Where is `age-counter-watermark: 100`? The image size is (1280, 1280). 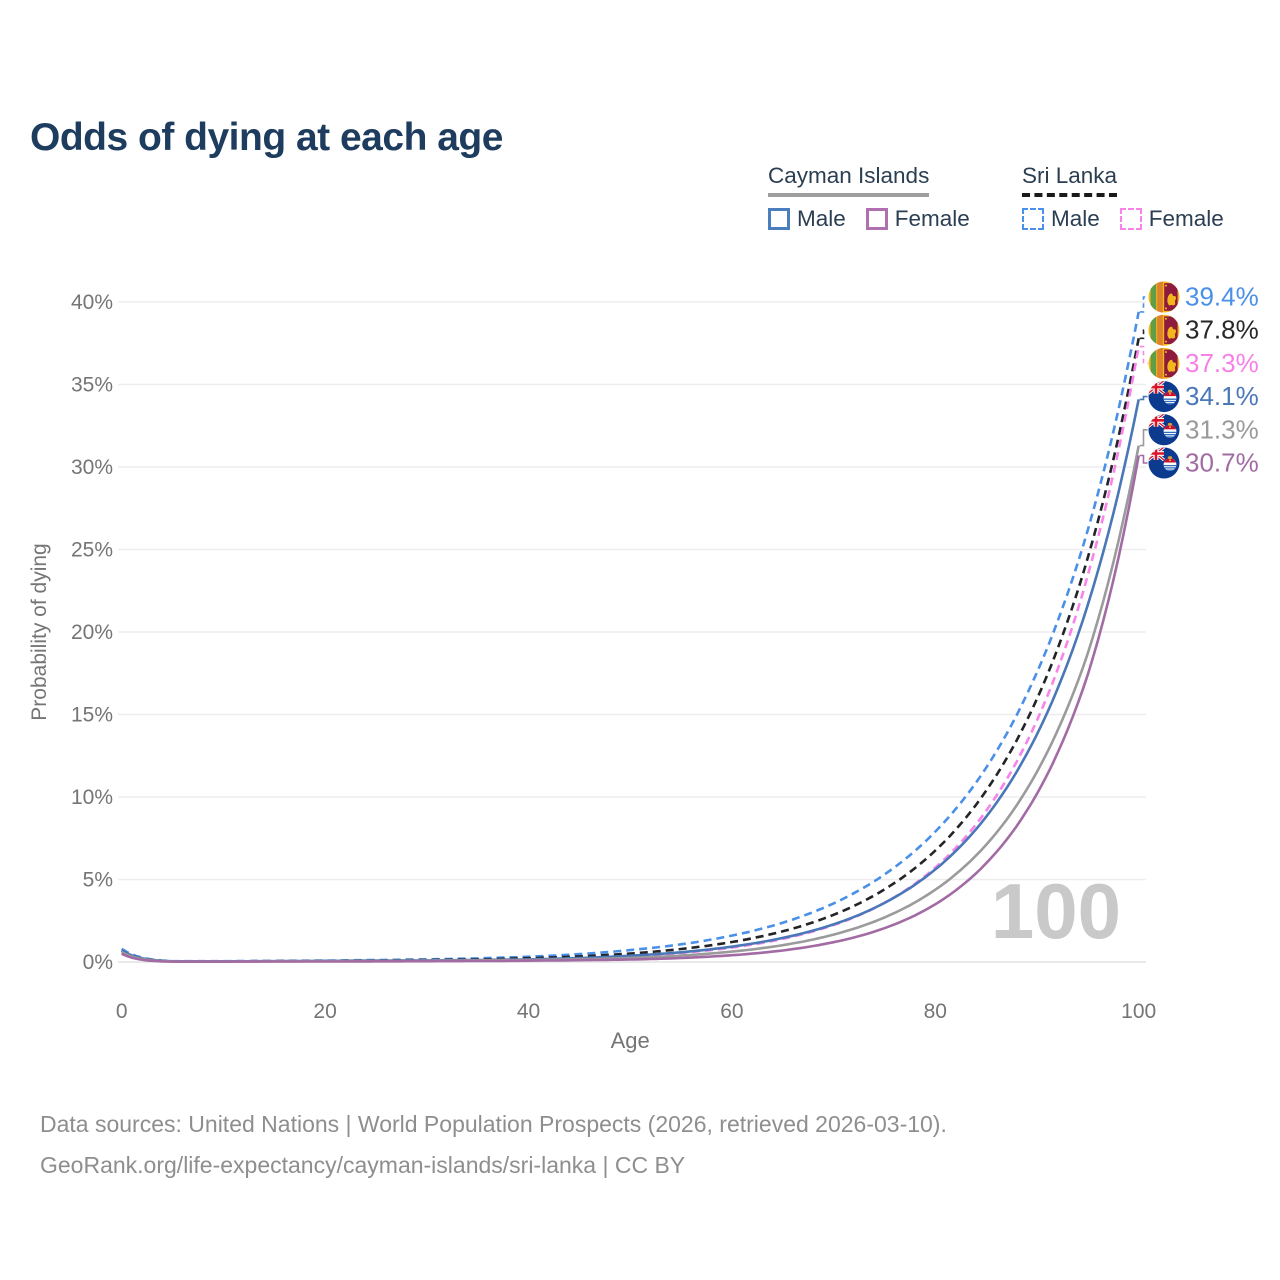
age-counter-watermark: 100 is located at coordinates (1056, 911).